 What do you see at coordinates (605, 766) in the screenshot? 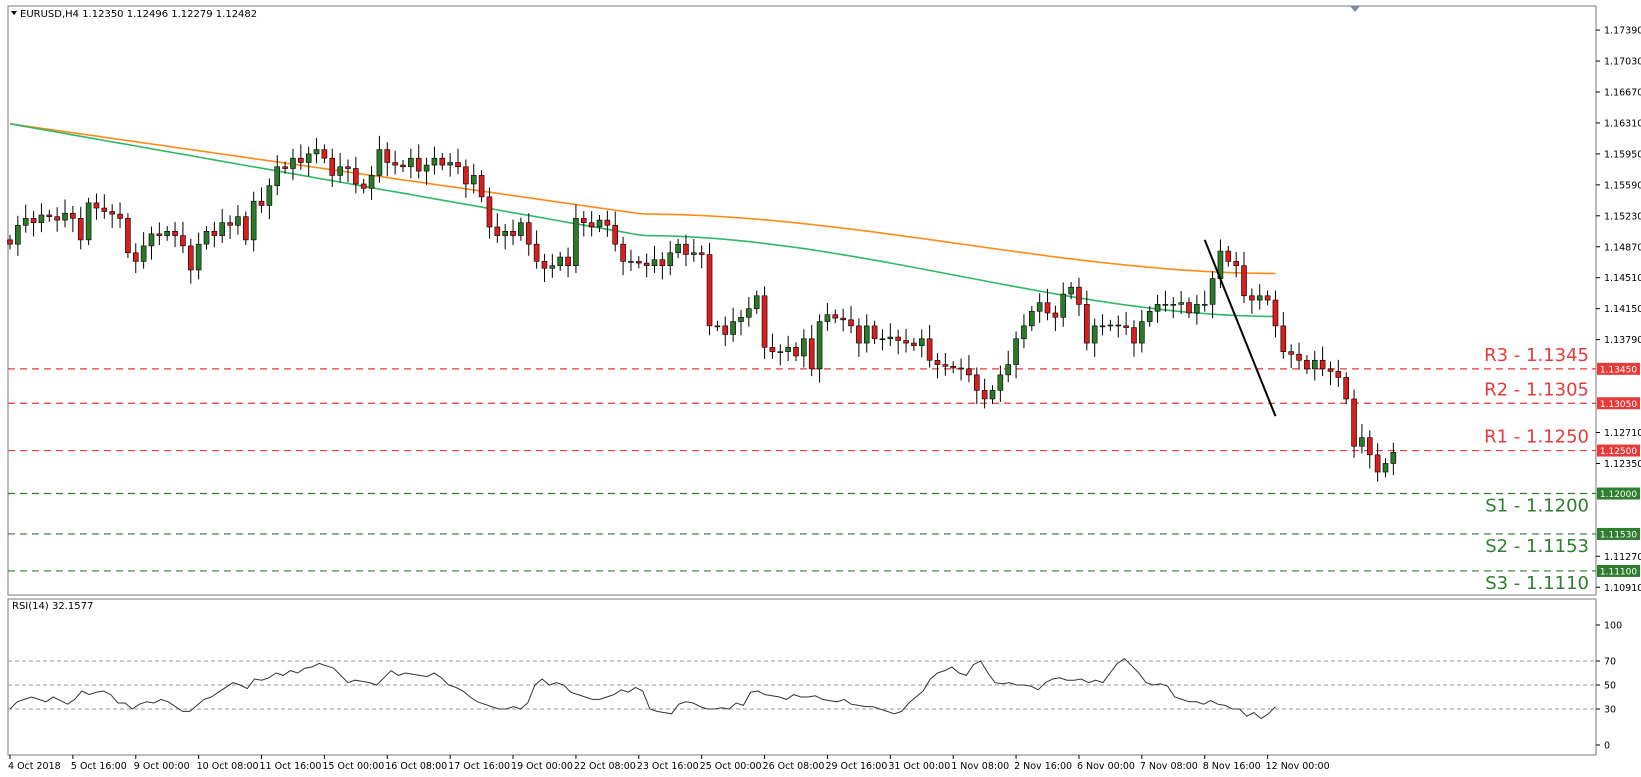
I see `time-tick-label: 22 Oct 08:00` at bounding box center [605, 766].